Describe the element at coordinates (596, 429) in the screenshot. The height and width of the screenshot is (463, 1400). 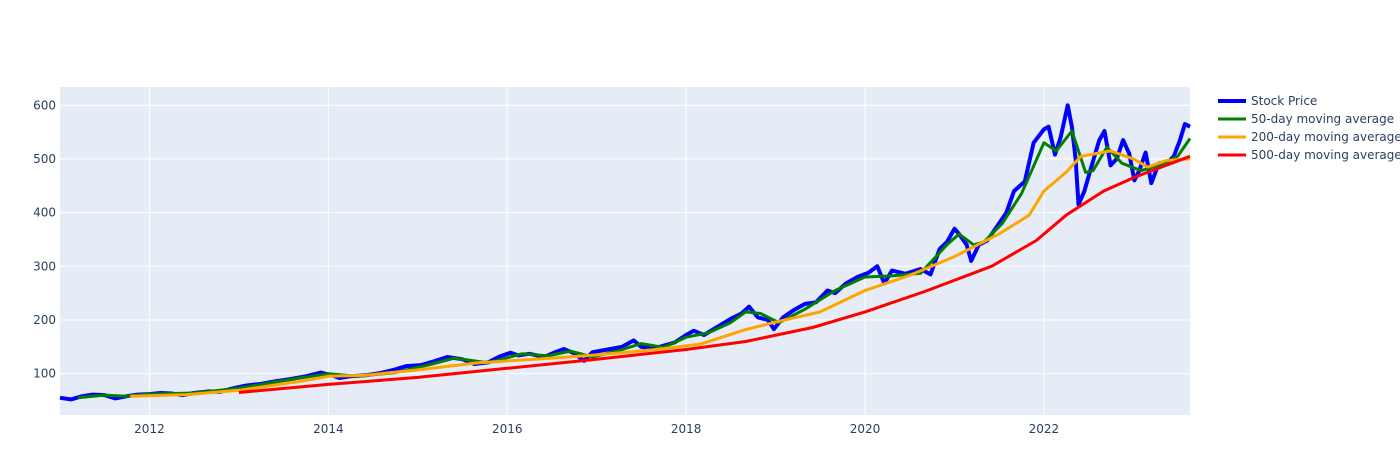
I see `x-axis: 2012 2014 2016 2018 2020 2022` at that location.